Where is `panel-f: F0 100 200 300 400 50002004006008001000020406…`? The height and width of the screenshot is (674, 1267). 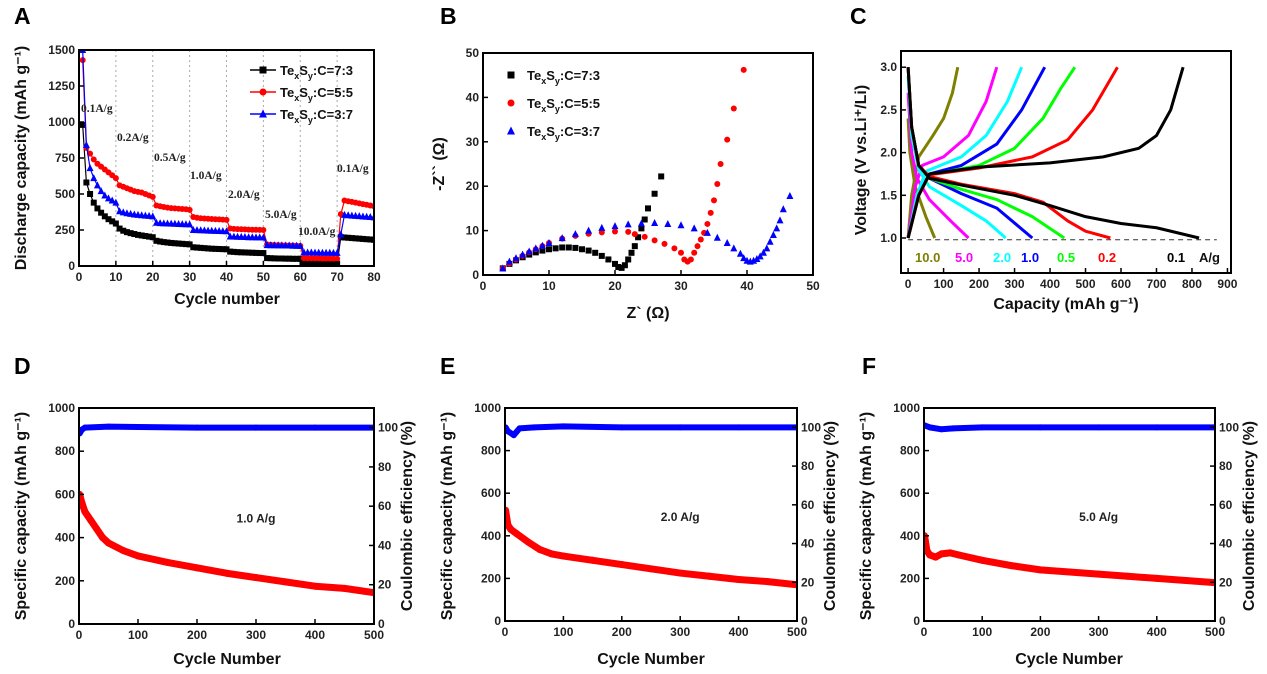
panel-f: F0 100 200 300 400 50002004006008001000020406… is located at coordinates (1058, 510).